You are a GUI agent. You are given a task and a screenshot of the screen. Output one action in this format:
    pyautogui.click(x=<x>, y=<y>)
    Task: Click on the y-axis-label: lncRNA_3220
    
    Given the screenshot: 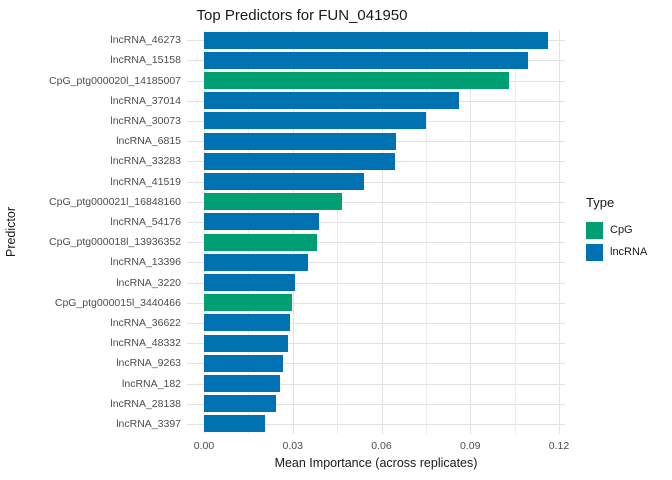 What is the action you would take?
    pyautogui.click(x=148, y=282)
    